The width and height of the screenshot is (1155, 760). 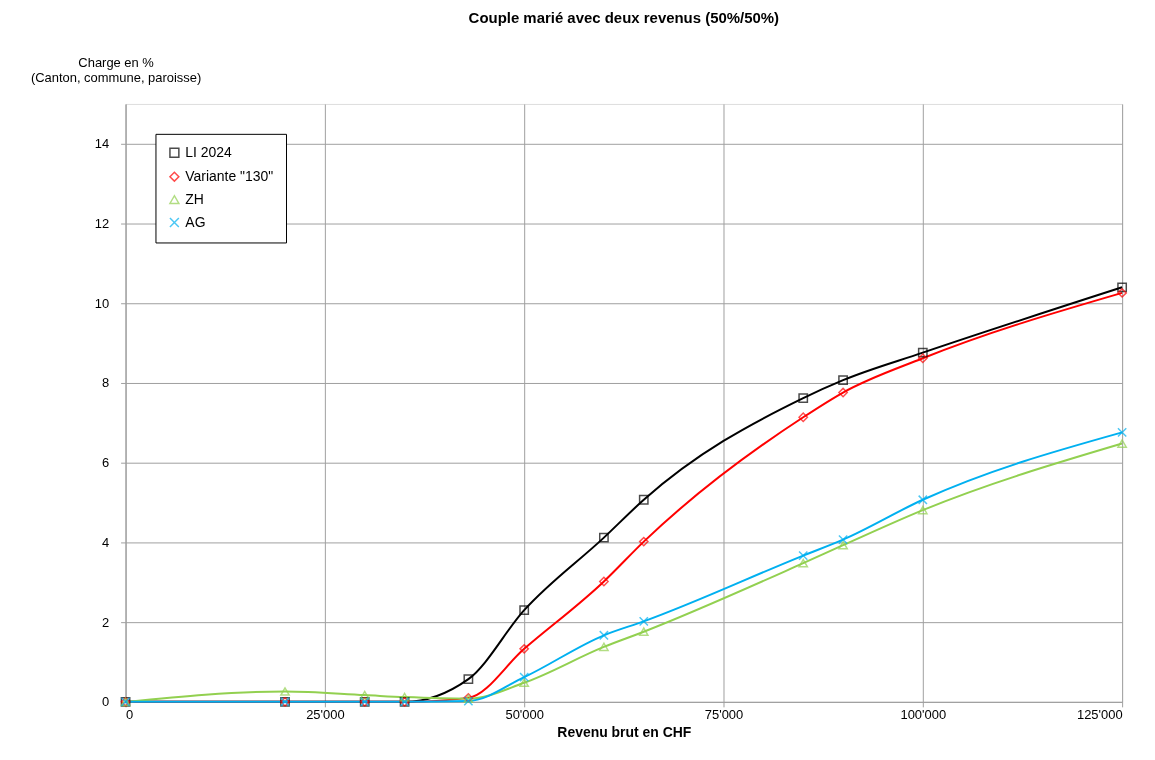 What do you see at coordinates (105, 702) in the screenshot?
I see `y-tick-label: 0` at bounding box center [105, 702].